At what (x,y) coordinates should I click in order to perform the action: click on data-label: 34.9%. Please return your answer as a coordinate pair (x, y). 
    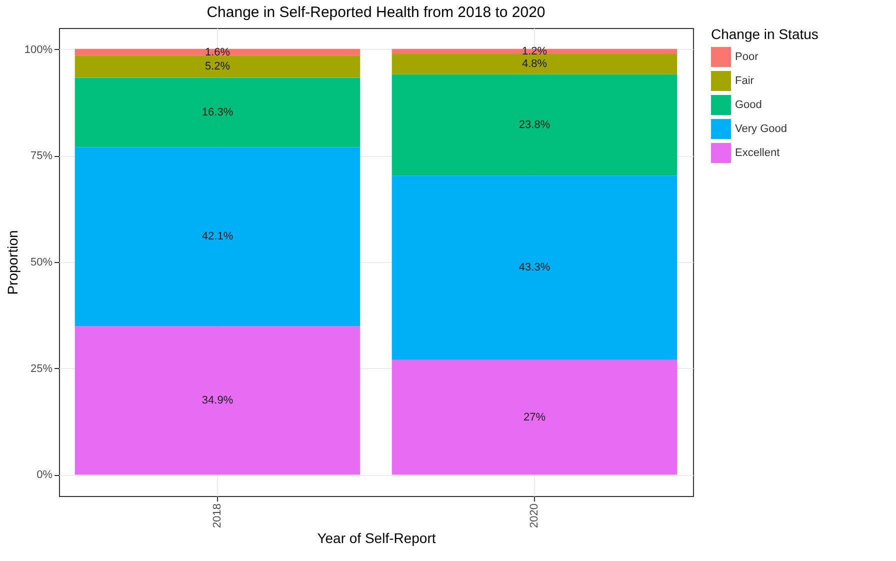
    Looking at the image, I should click on (218, 400).